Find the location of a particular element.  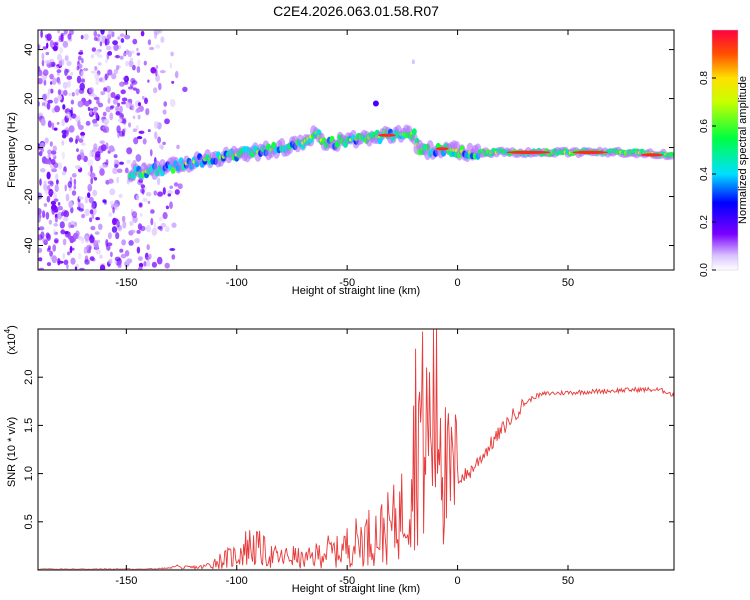

snr-xtick-label: -100 is located at coordinates (237, 581).